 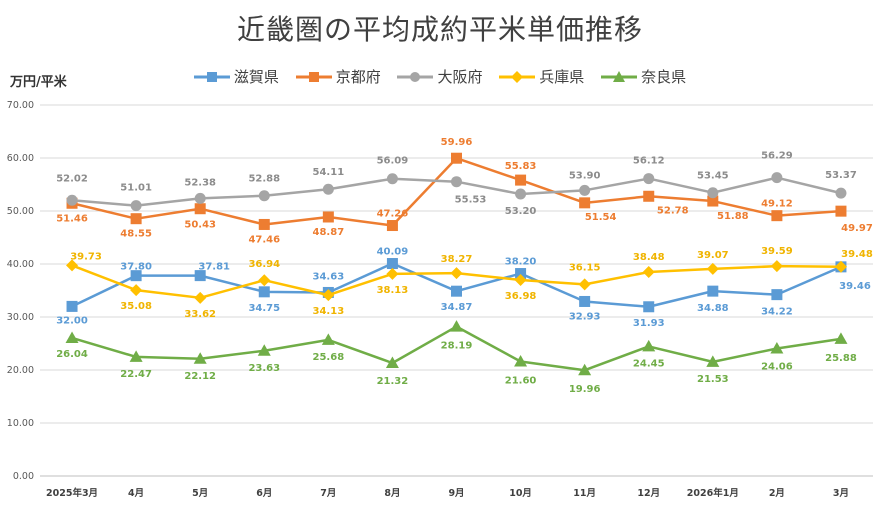 I want to click on x-tick-label: 6月, so click(x=264, y=493).